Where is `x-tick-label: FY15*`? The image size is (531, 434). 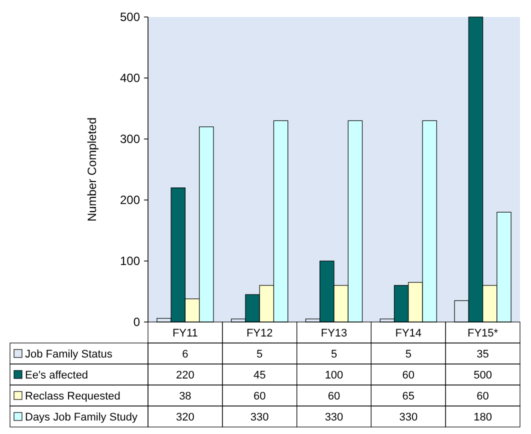
x-tick-label: FY15* is located at coordinates (483, 333).